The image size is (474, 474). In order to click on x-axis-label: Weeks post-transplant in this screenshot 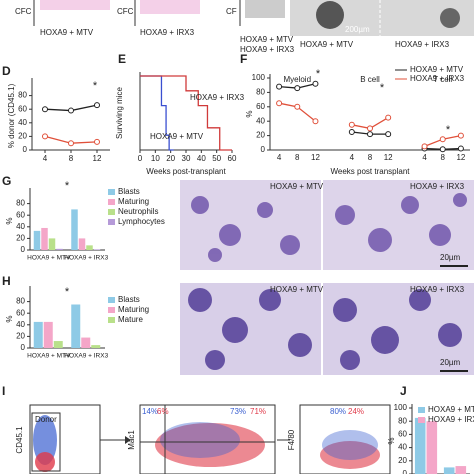, I will do `click(186, 171)`.